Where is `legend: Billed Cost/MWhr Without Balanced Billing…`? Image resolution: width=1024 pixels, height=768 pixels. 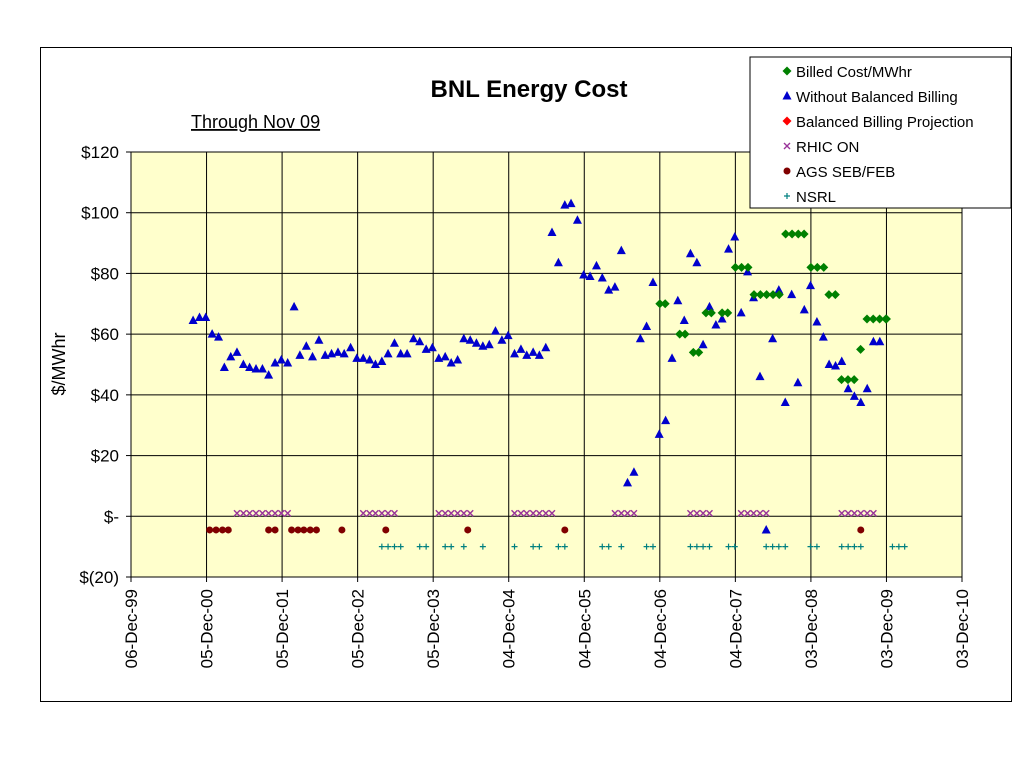 legend: Billed Cost/MWhr Without Balanced Billing… is located at coordinates (880, 132).